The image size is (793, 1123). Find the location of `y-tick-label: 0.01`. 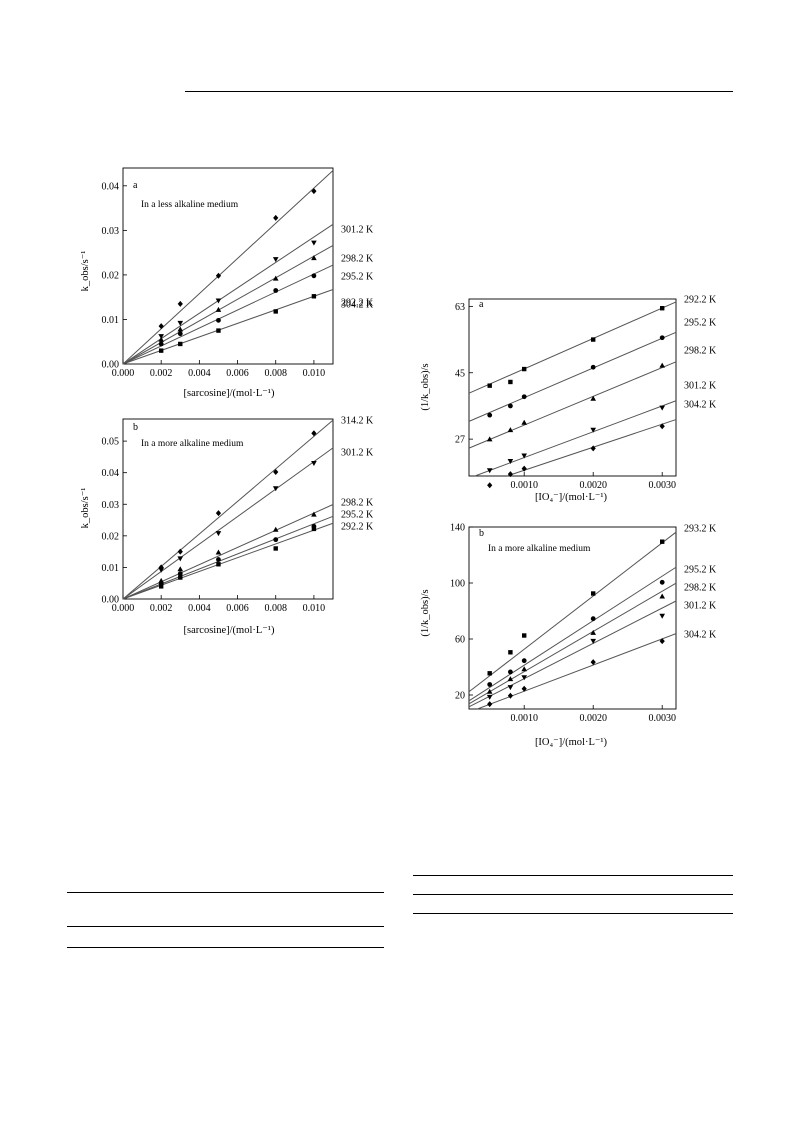

y-tick-label: 0.01 is located at coordinates (111, 568).